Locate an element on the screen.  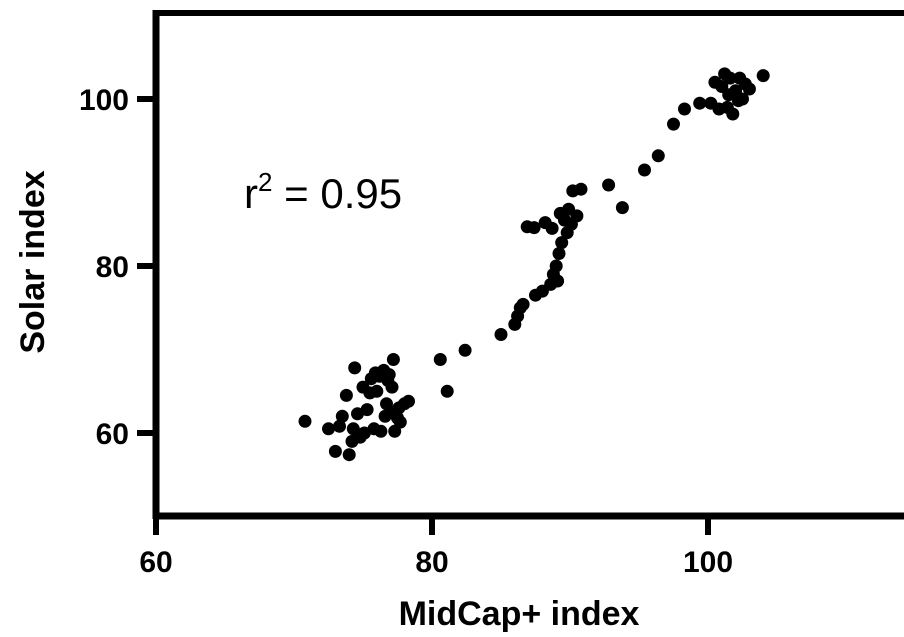
y-tick-label: 100 is located at coordinates (104, 100).